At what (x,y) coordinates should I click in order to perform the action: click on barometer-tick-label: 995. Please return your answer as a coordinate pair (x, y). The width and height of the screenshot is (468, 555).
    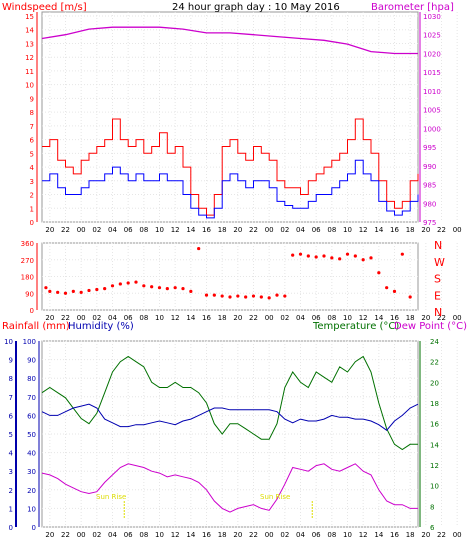
    Looking at the image, I should click on (429, 148).